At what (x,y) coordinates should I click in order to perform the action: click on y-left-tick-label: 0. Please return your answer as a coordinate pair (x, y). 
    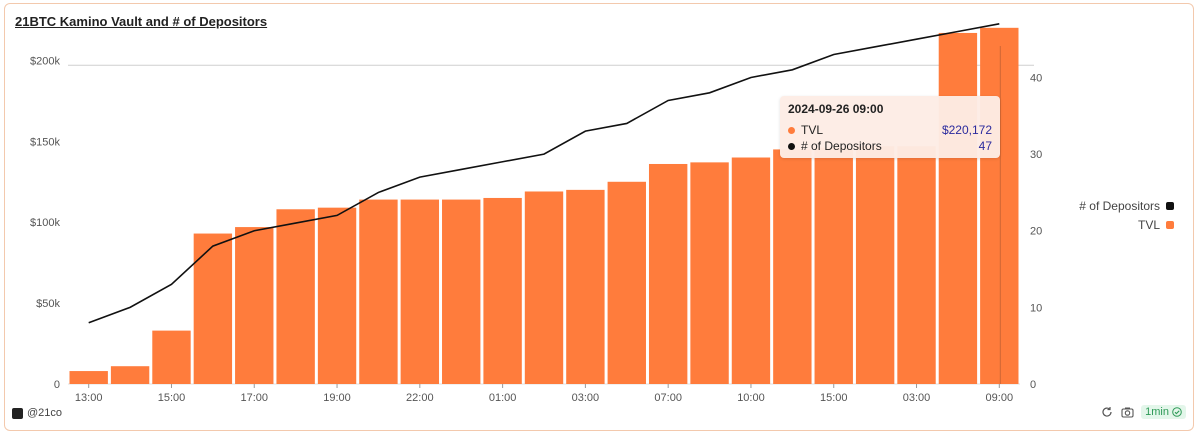
    Looking at the image, I should click on (57, 385).